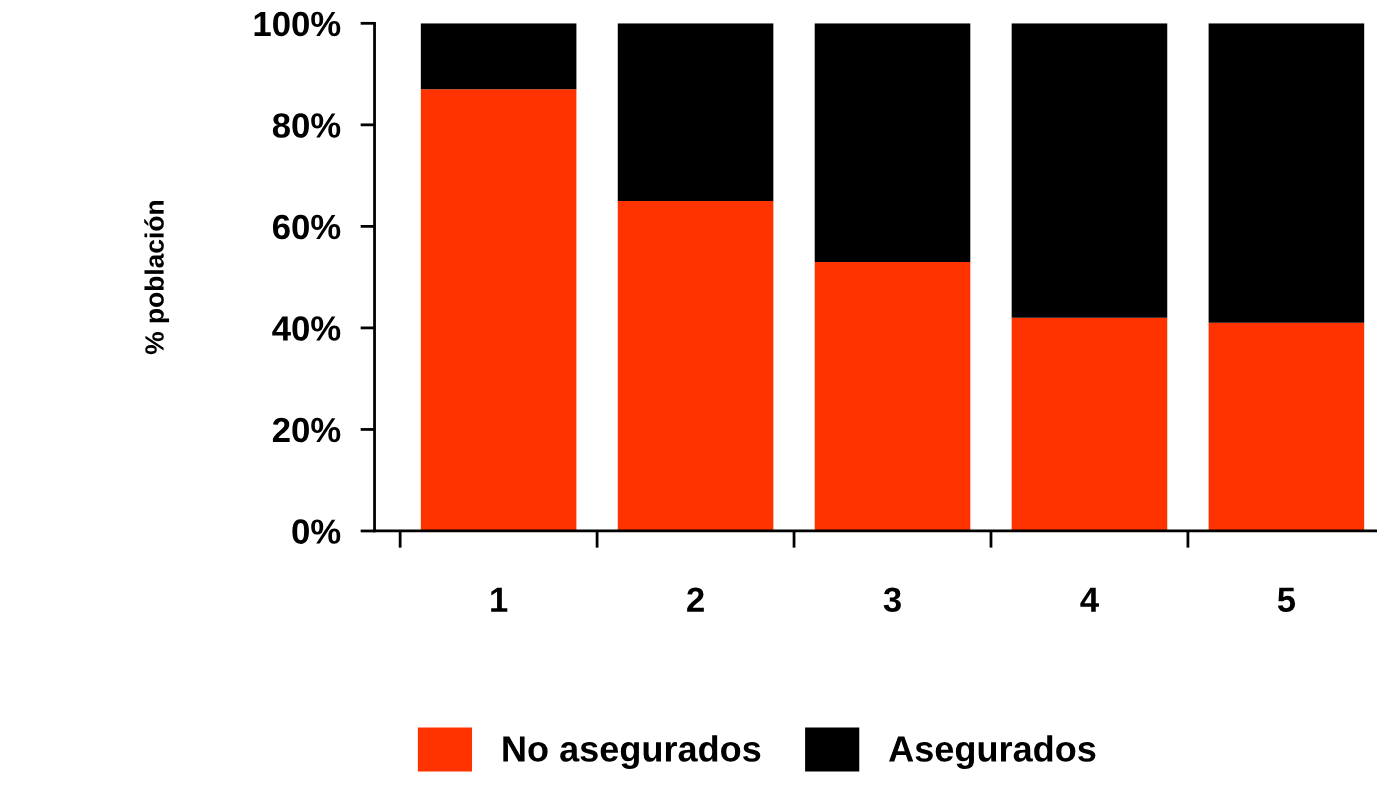 The width and height of the screenshot is (1377, 804). What do you see at coordinates (306, 125) in the screenshot?
I see `y-tick-label: 80%` at bounding box center [306, 125].